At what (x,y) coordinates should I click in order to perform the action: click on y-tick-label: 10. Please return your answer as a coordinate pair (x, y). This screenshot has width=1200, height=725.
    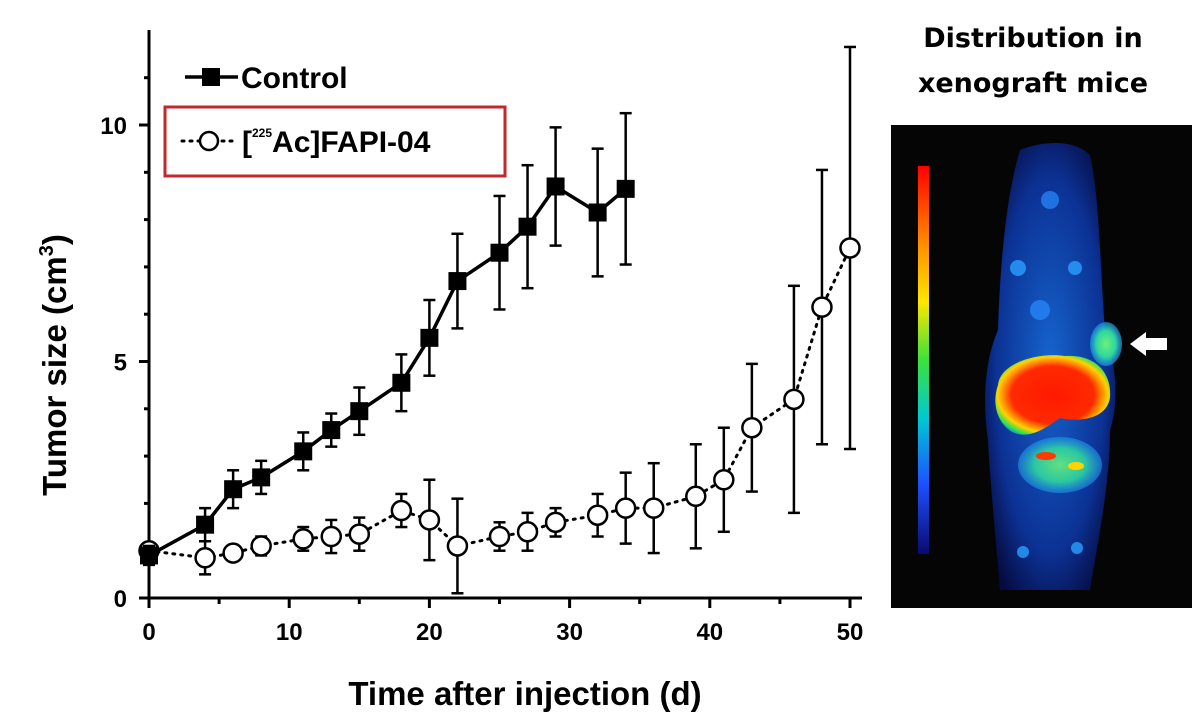
    Looking at the image, I should click on (113, 126).